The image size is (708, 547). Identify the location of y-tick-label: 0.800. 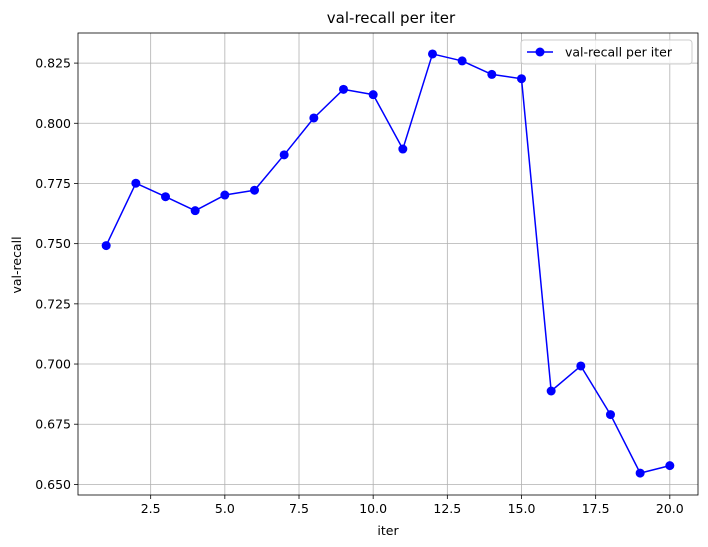
(53, 123).